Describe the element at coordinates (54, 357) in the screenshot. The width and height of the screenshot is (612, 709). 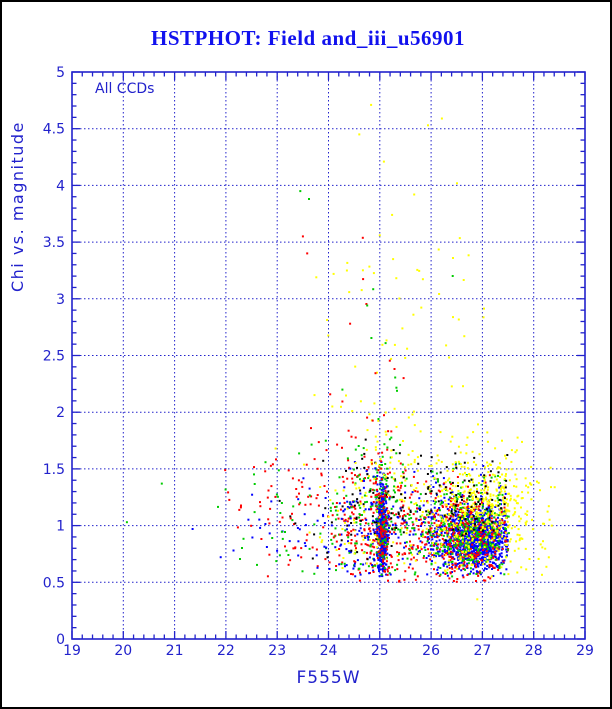
I see `svg-text: 2.5` at that location.